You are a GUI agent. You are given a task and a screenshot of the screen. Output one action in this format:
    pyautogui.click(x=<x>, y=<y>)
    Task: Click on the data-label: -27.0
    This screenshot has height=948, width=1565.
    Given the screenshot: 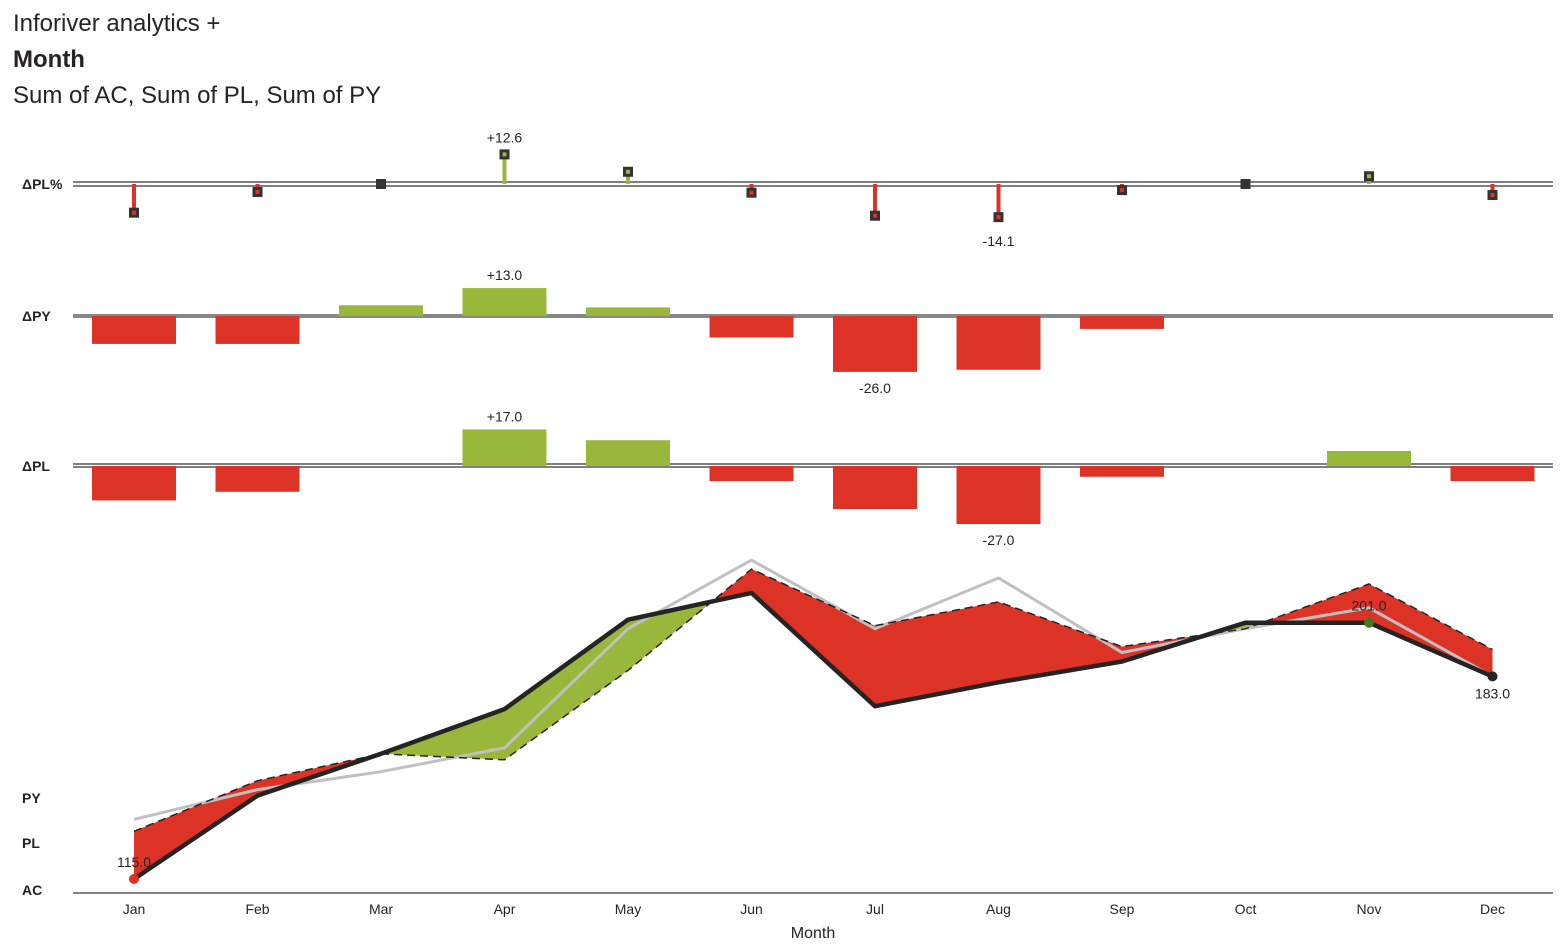 What is the action you would take?
    pyautogui.click(x=999, y=540)
    